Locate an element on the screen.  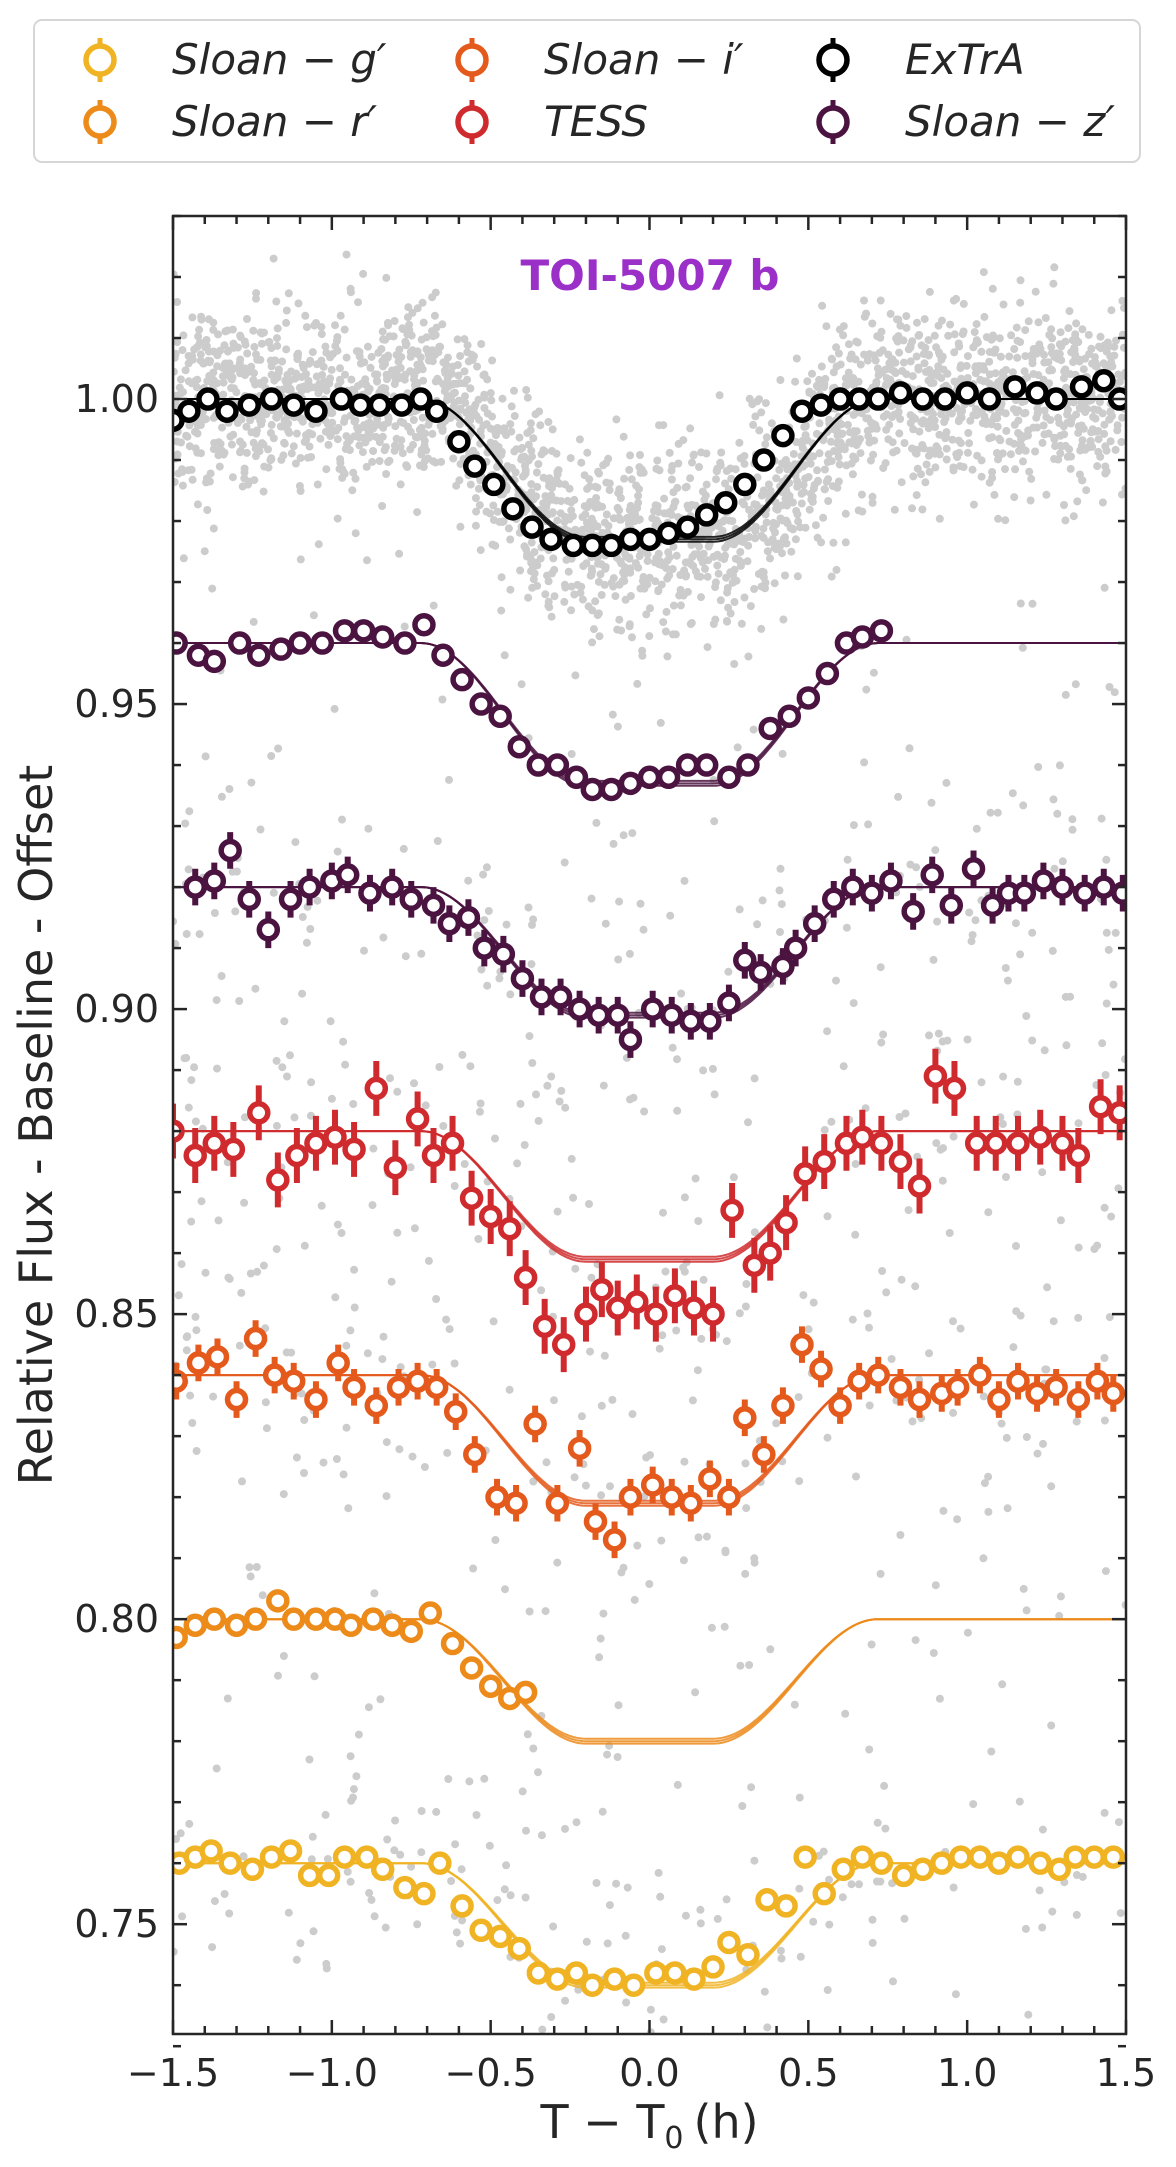
model-curve is located at coordinates (649, 1440).